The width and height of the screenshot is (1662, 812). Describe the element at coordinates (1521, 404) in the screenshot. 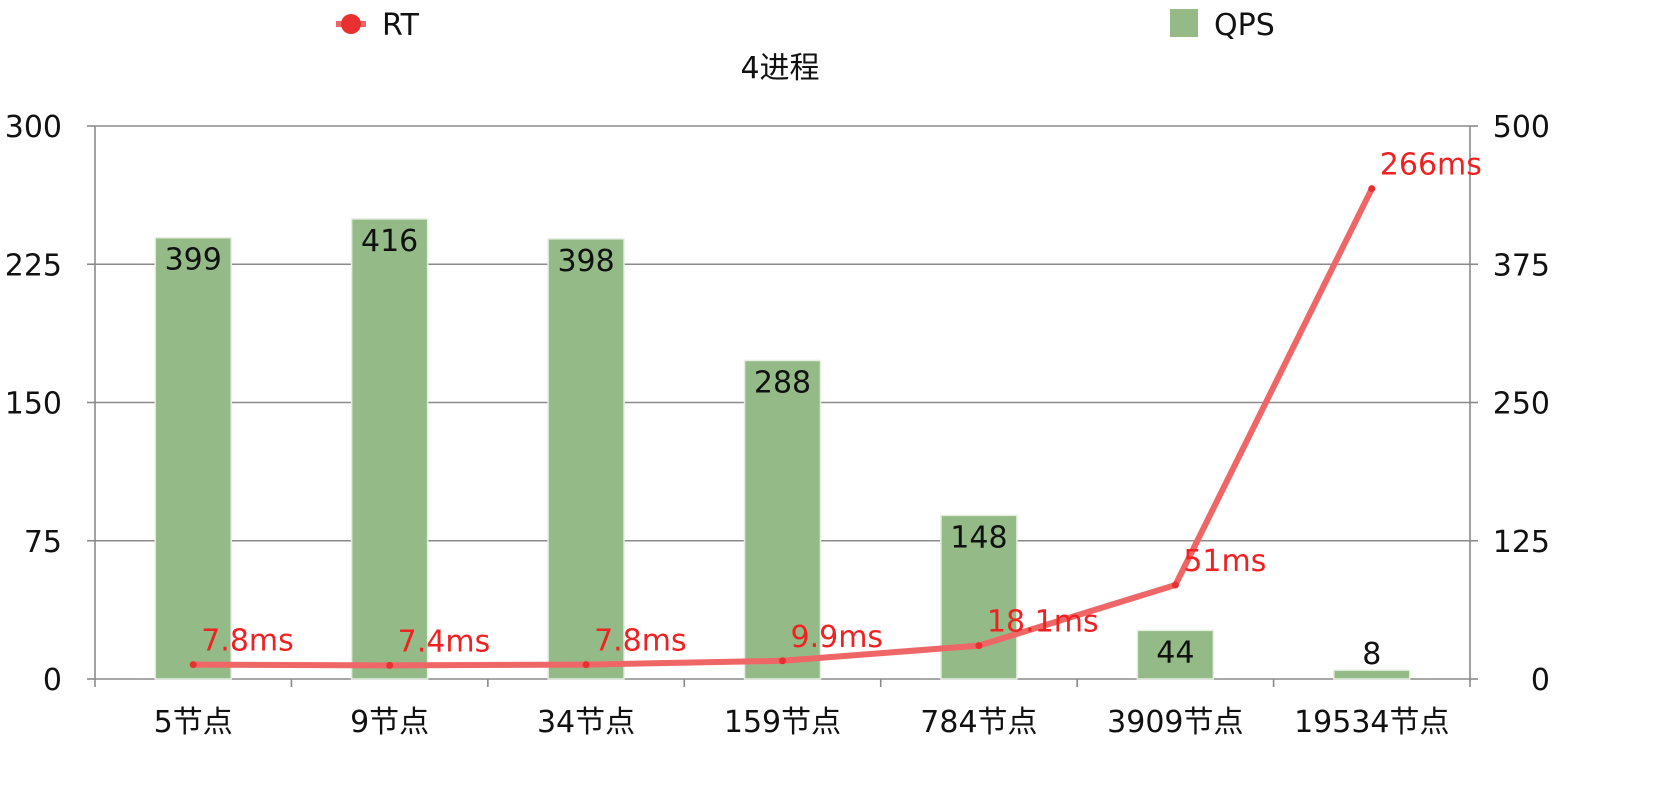

I see `y-right-tick-label: 250` at that location.